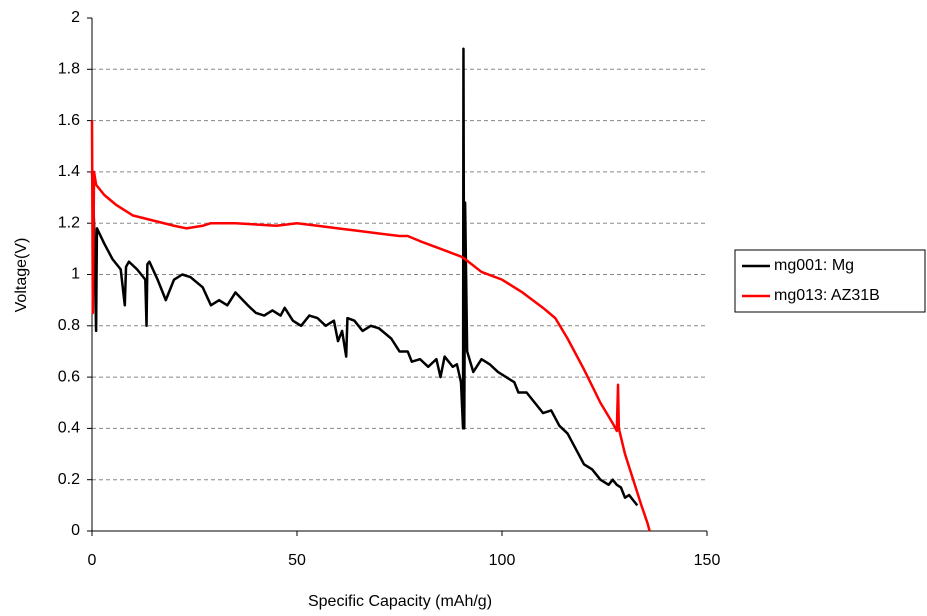 The width and height of the screenshot is (927, 616). I want to click on y-tick-label: 0.6, so click(69, 376).